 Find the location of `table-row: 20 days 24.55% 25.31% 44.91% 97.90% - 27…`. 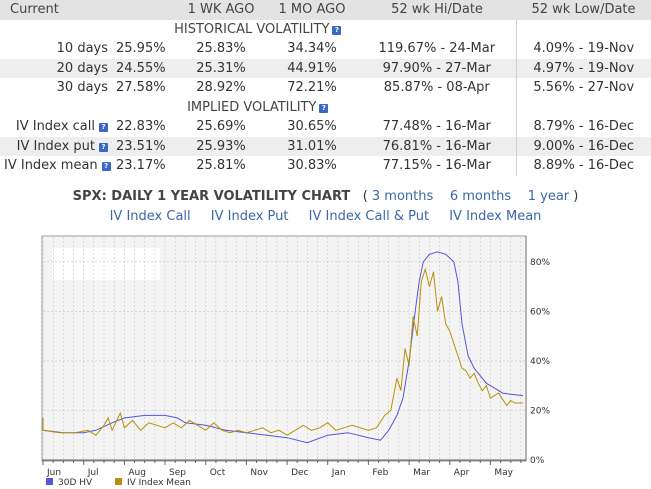

table-row: 20 days 24.55% 25.31% 44.91% 97.90% - 27… is located at coordinates (325, 68).